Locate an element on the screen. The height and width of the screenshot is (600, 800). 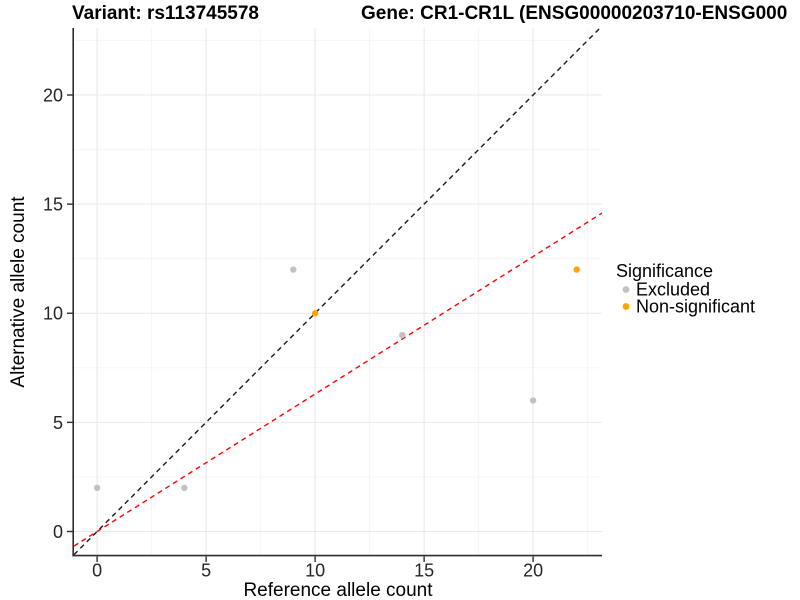
y-tick-label: 15 is located at coordinates (53, 205).